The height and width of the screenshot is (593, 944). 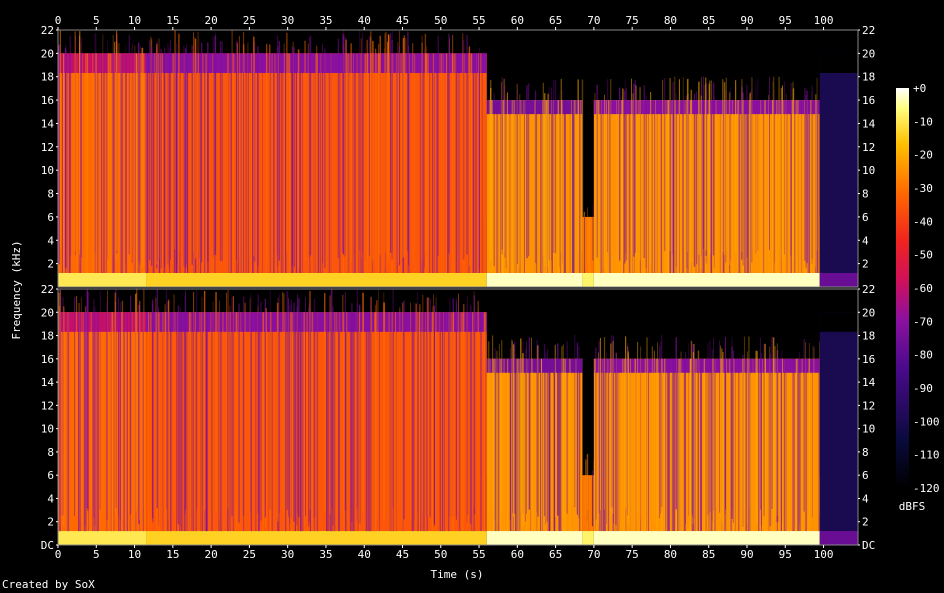 I want to click on y-tick-label-left: 18, so click(x=47, y=336).